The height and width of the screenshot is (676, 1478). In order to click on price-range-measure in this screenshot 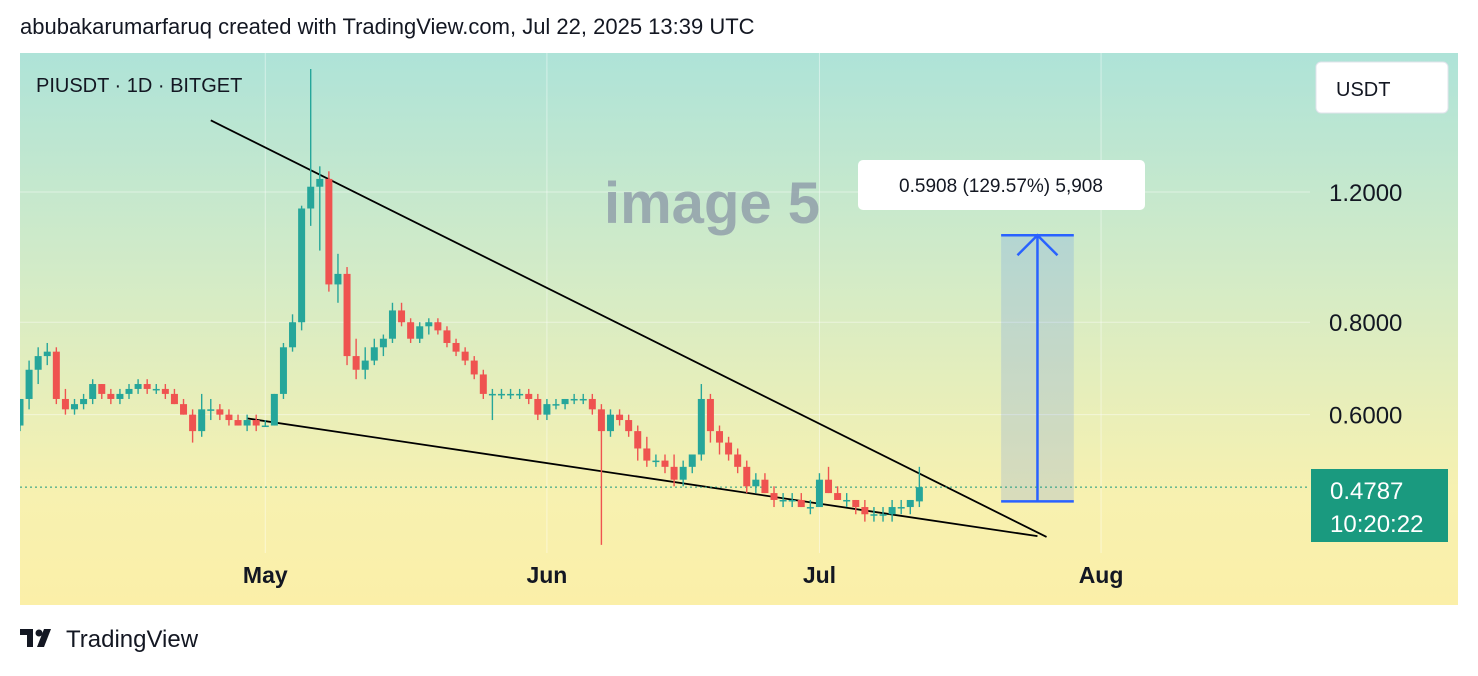, I will do `click(1037, 368)`.